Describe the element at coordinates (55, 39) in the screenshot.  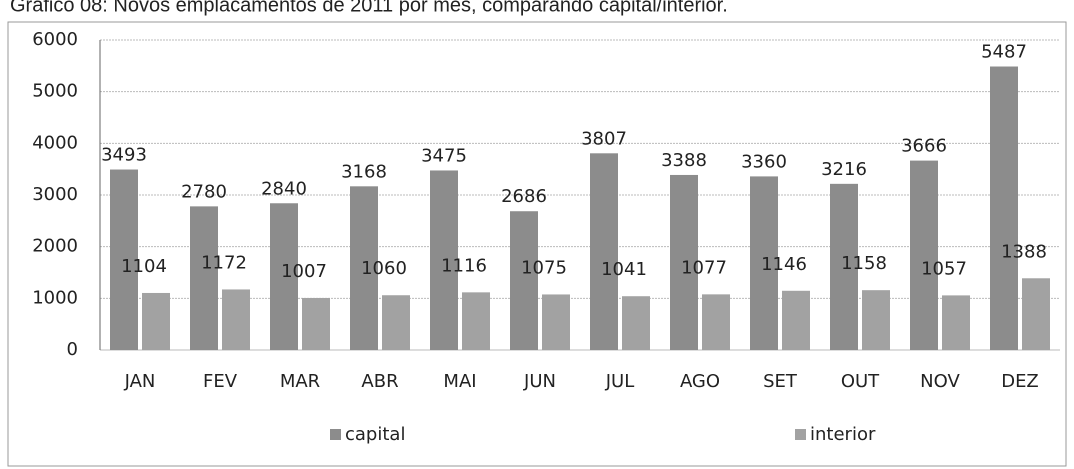
I see `y-tick-label: 6000` at that location.